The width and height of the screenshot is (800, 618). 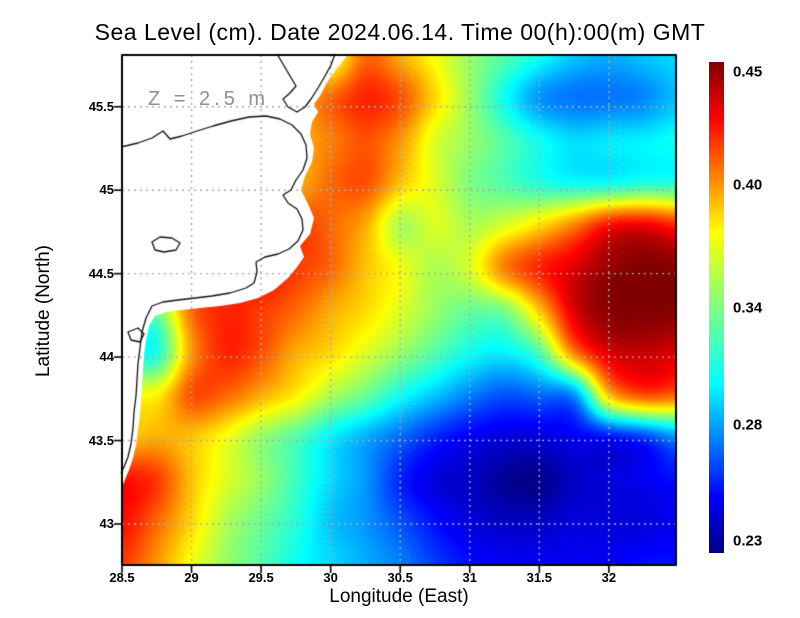 What do you see at coordinates (106, 523) in the screenshot?
I see `y-tick-label: 43` at bounding box center [106, 523].